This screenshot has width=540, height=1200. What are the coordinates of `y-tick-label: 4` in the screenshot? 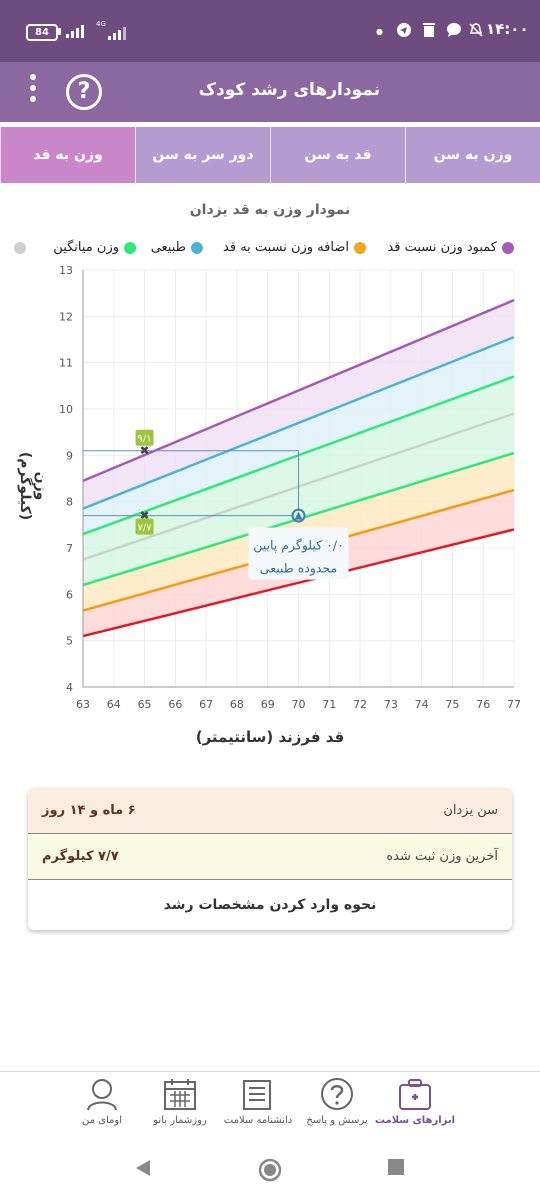 It's located at (69, 687).